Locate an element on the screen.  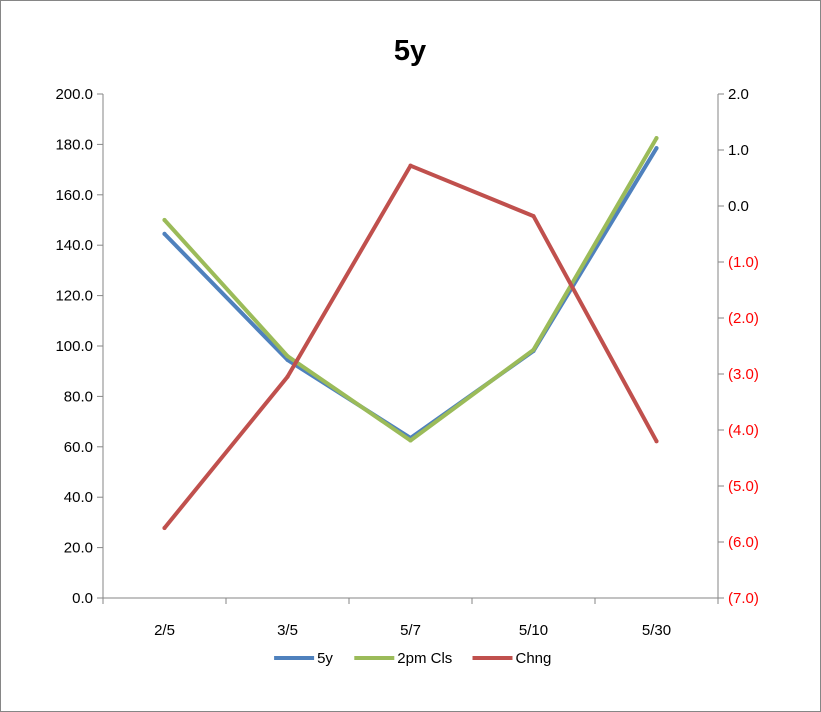
right-tick-label: 0.0 is located at coordinates (738, 206).